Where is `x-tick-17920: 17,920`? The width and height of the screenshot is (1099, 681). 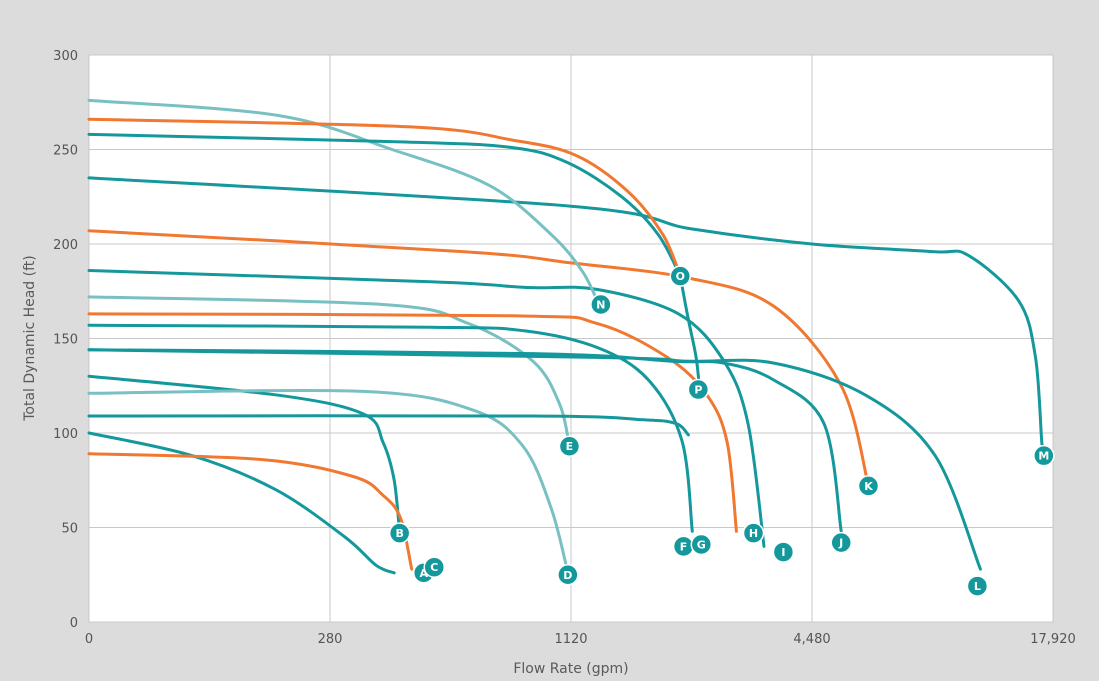
x-tick-17920: 17,920 is located at coordinates (1053, 639).